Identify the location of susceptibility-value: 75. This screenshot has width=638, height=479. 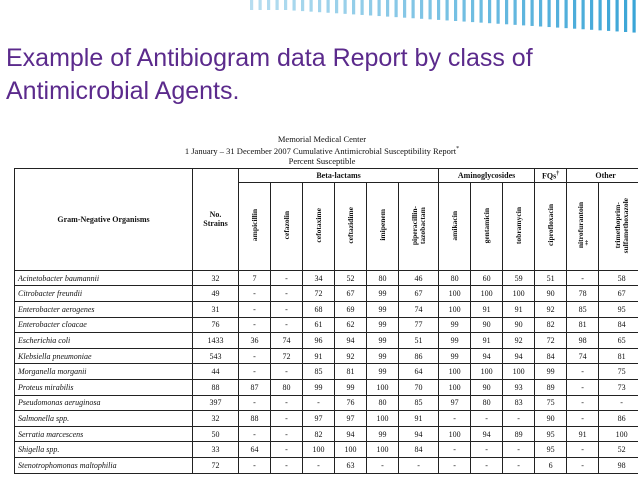
(618, 371).